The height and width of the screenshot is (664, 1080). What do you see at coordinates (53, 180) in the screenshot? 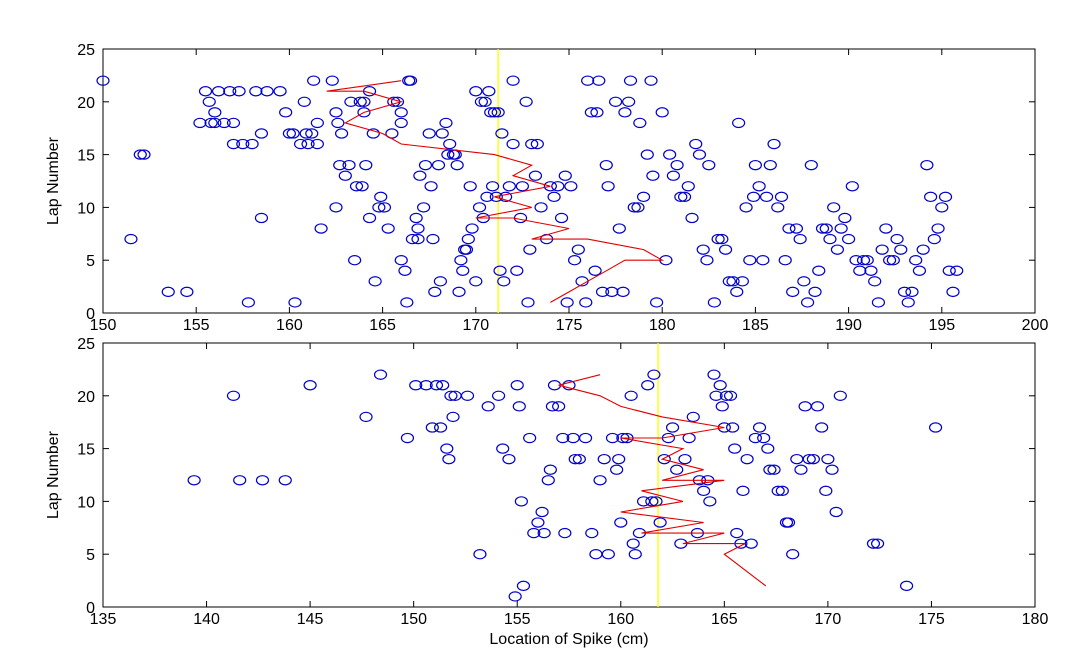
I see `top-y-axis-label: Lap Number` at bounding box center [53, 180].